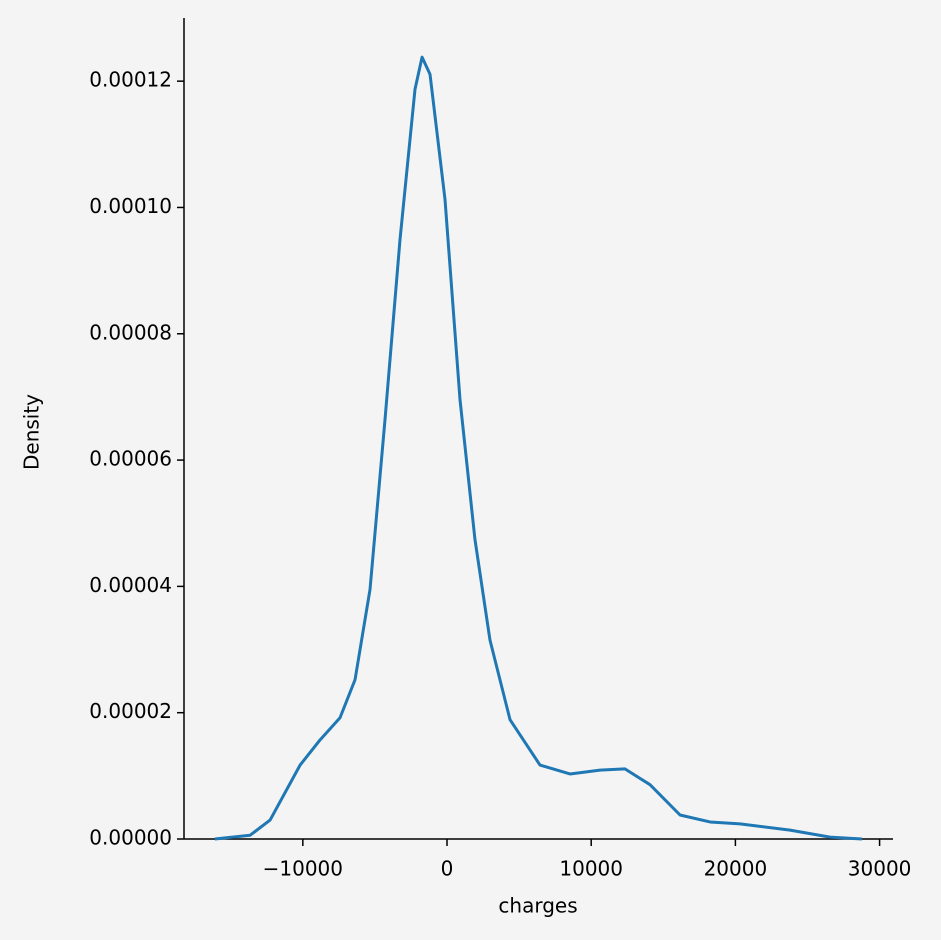 This screenshot has width=941, height=940. Describe the element at coordinates (880, 869) in the screenshot. I see `x-tick-label: 30000` at that location.